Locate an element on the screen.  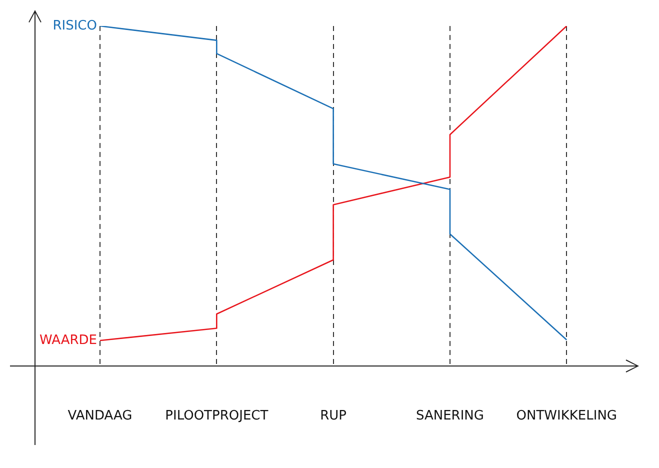
x-tick-label: VANDAAG is located at coordinates (100, 416).